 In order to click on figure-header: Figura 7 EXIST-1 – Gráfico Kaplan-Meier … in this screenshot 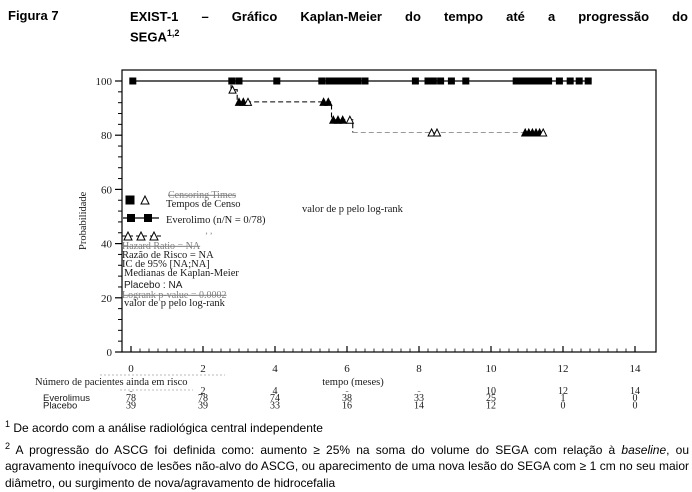, I will do `click(348, 26)`.